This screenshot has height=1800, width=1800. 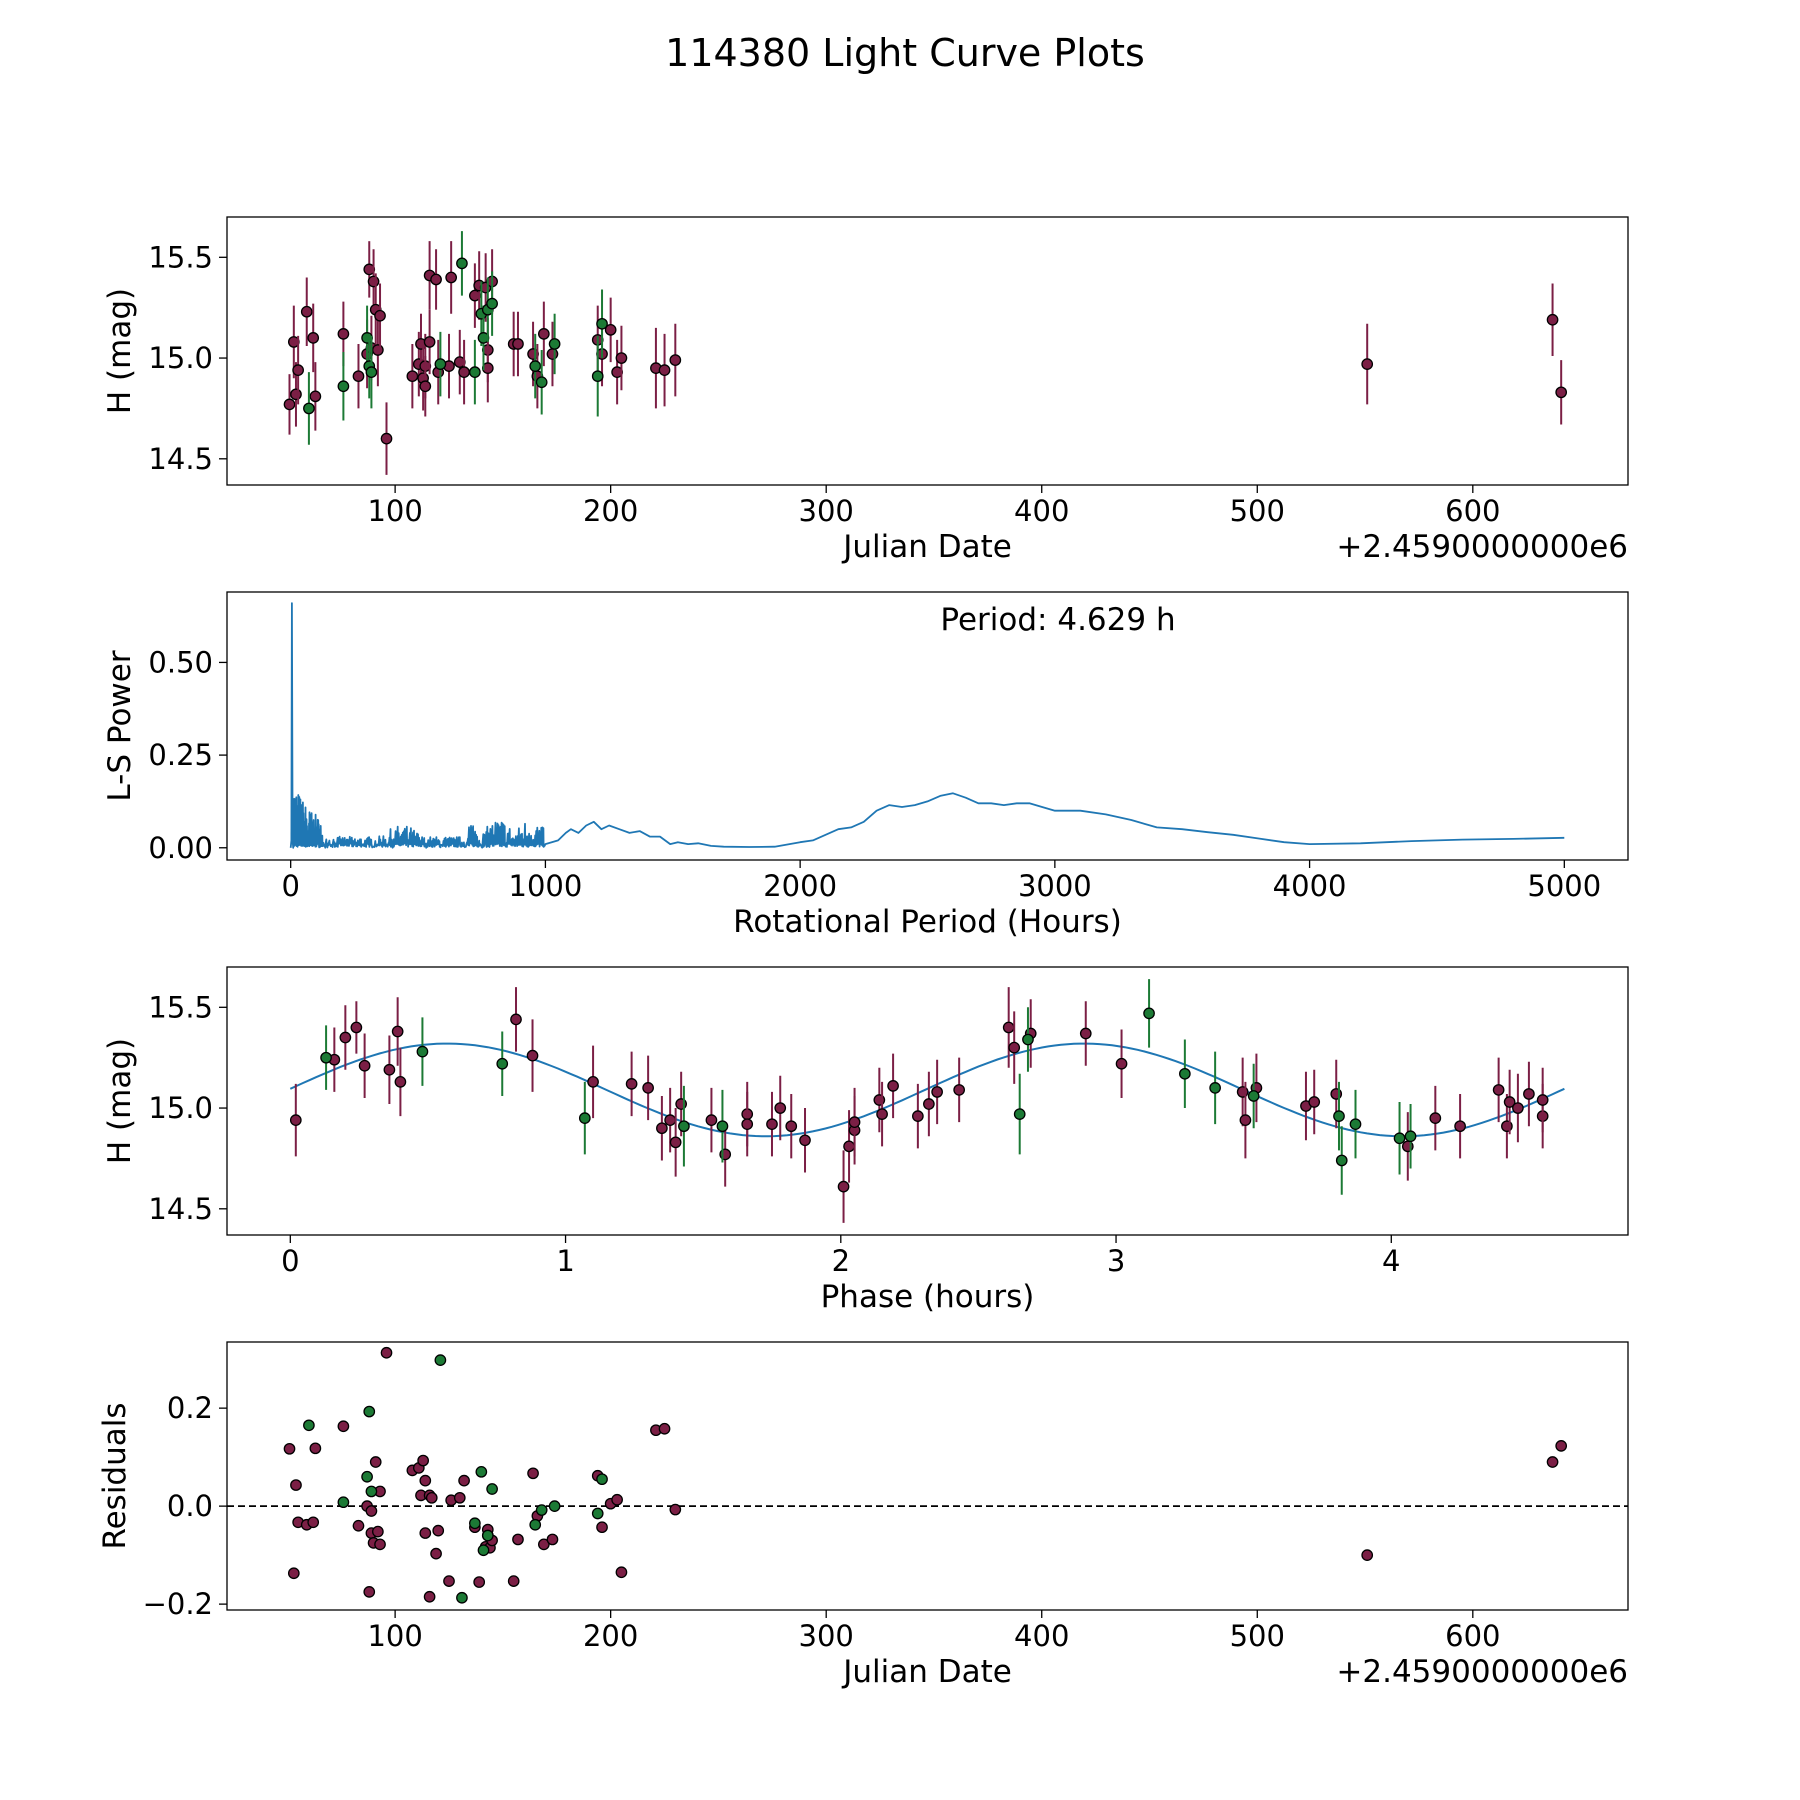 What do you see at coordinates (190, 1408) in the screenshot?
I see `y-tick-label: 0.2` at bounding box center [190, 1408].